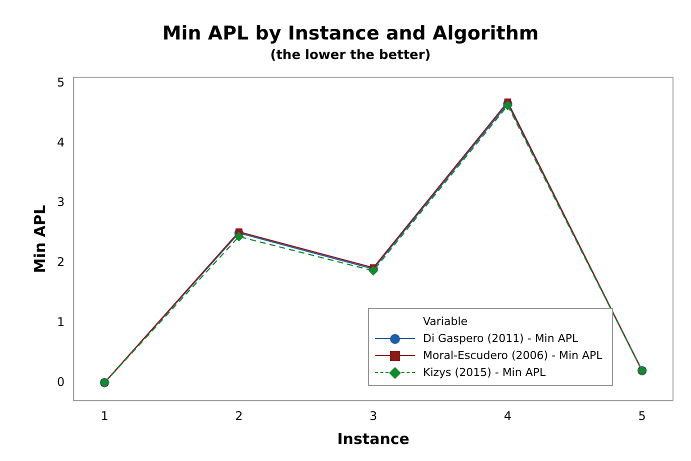 Image resolution: width=691 pixels, height=461 pixels. Describe the element at coordinates (39, 239) in the screenshot. I see `y-axis-title: Min APL` at that location.